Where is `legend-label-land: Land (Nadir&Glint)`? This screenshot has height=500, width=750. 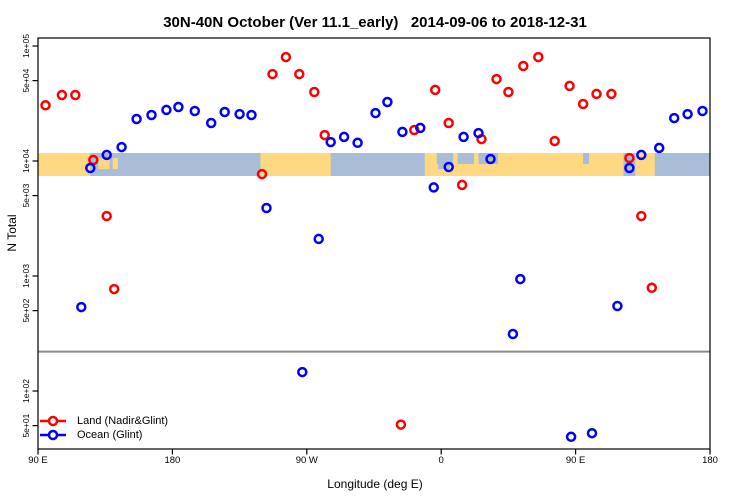
legend-label-land: Land (Nadir&Glint) is located at coordinates (123, 421).